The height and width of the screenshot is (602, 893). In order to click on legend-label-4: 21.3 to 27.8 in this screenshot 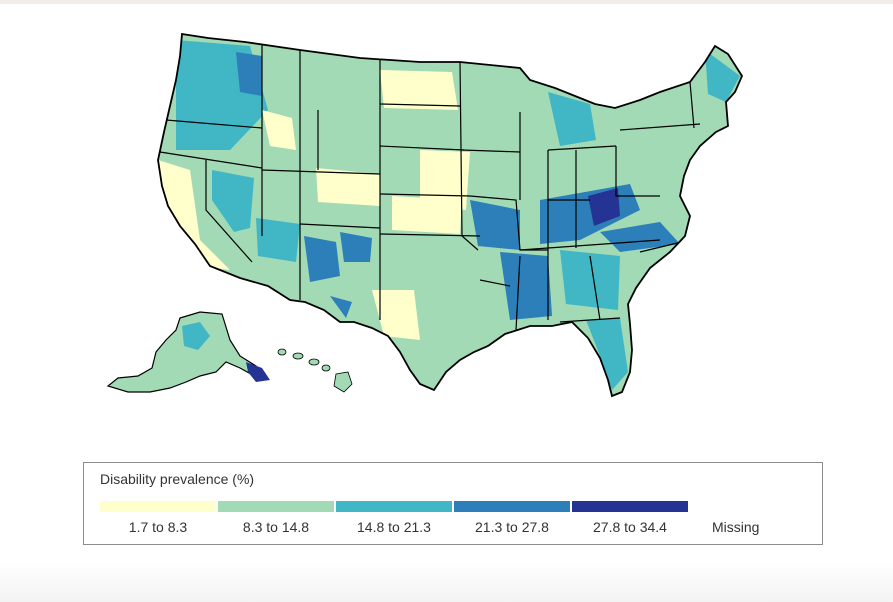, I will do `click(512, 527)`.